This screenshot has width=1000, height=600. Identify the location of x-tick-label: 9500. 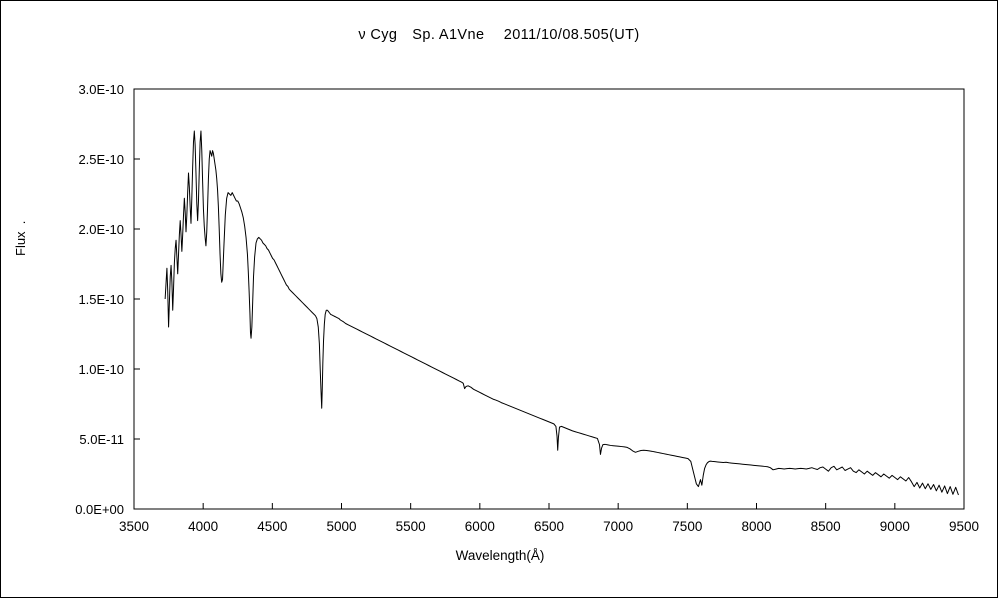
(964, 526).